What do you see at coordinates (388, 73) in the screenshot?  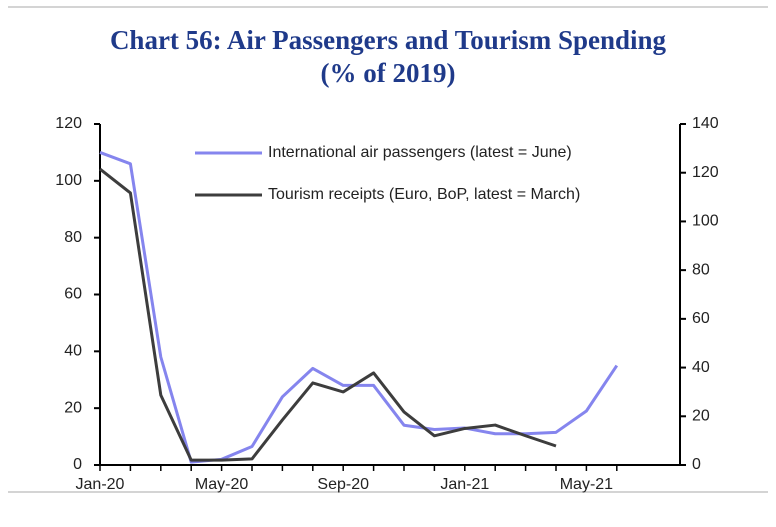 I see `chart-subtitle: (% of 2019)` at bounding box center [388, 73].